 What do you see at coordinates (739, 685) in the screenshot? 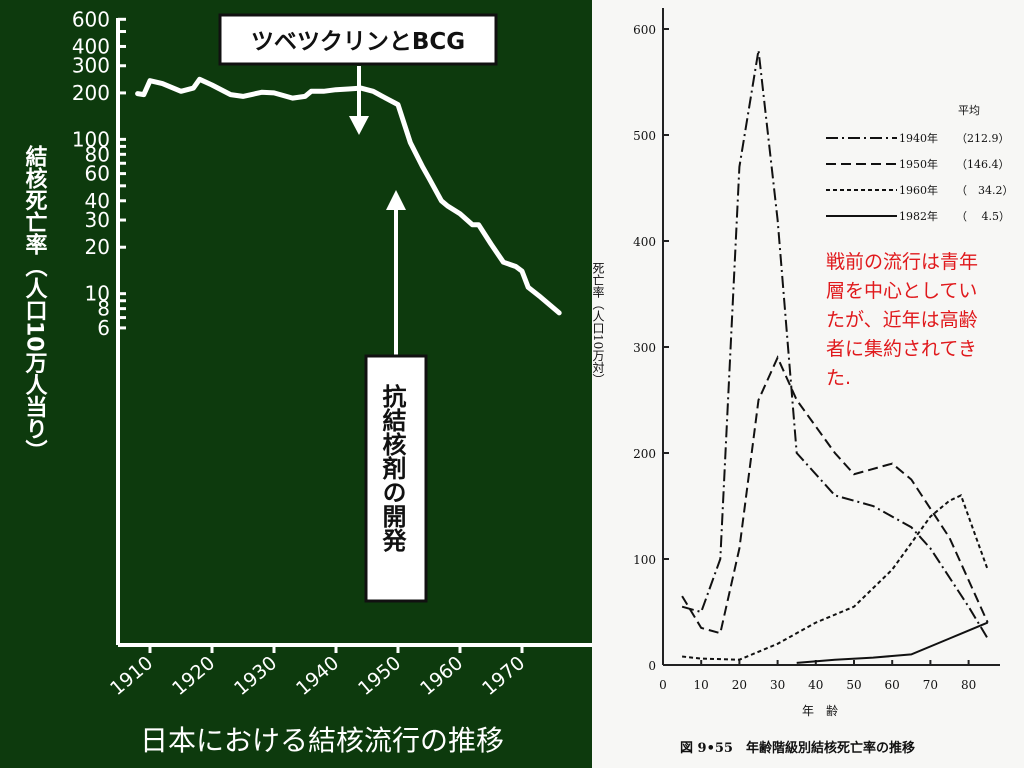
I see `x-tick-label: 20` at bounding box center [739, 685].